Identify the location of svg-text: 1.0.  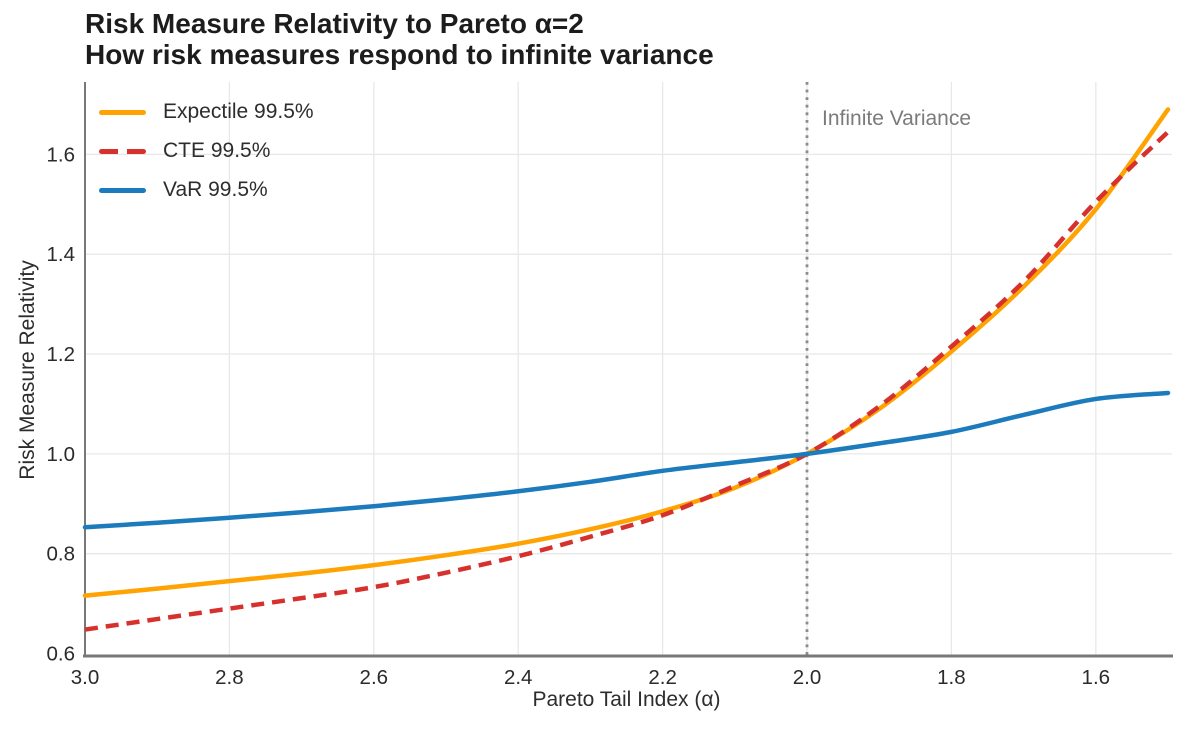
(61, 454).